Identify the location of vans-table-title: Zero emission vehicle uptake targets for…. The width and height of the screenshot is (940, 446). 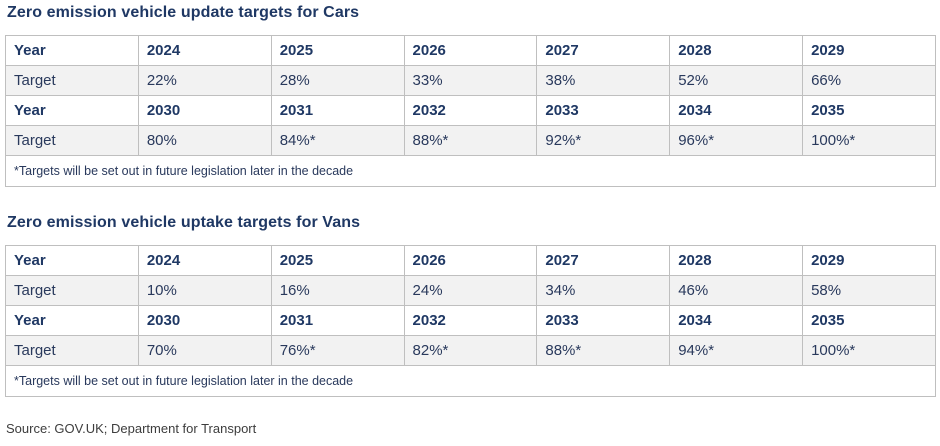
(184, 222).